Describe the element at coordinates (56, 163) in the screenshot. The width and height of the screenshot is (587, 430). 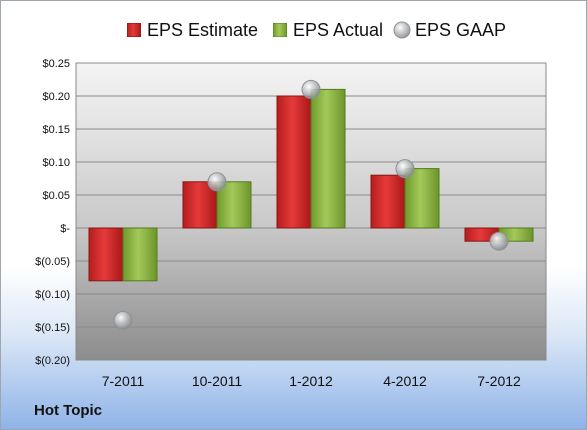
I see `y-tick-label: $0.10` at that location.